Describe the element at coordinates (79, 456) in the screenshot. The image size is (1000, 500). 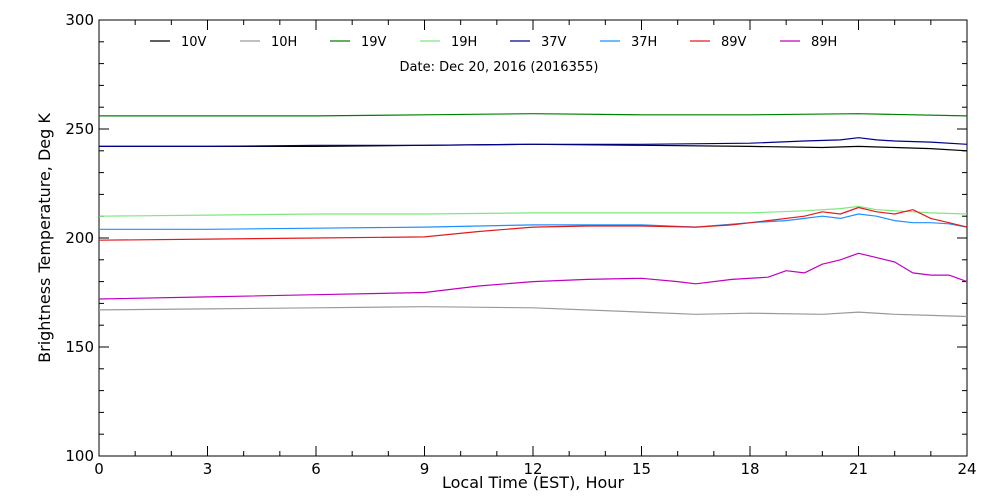
I see `y-tick-label: 100` at that location.